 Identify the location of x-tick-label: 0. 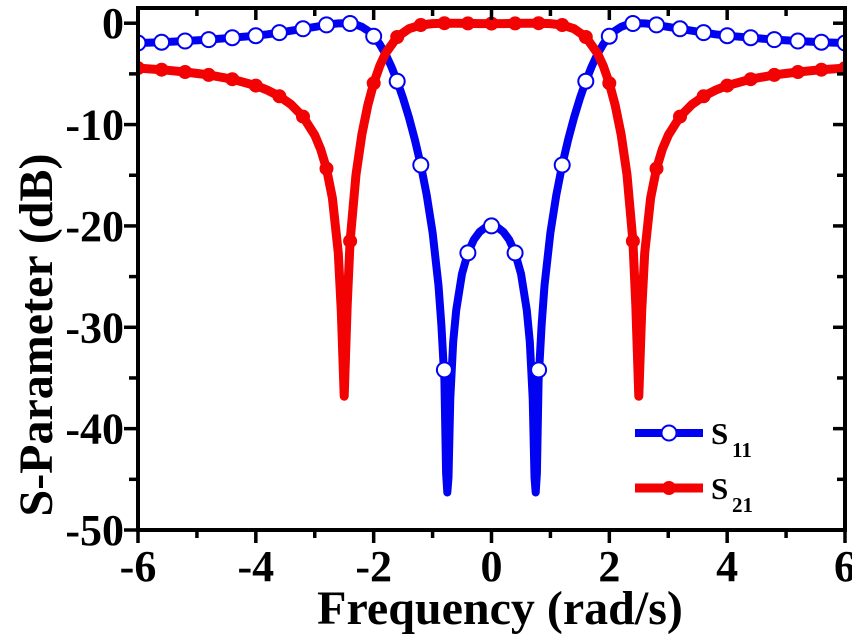
(492, 566).